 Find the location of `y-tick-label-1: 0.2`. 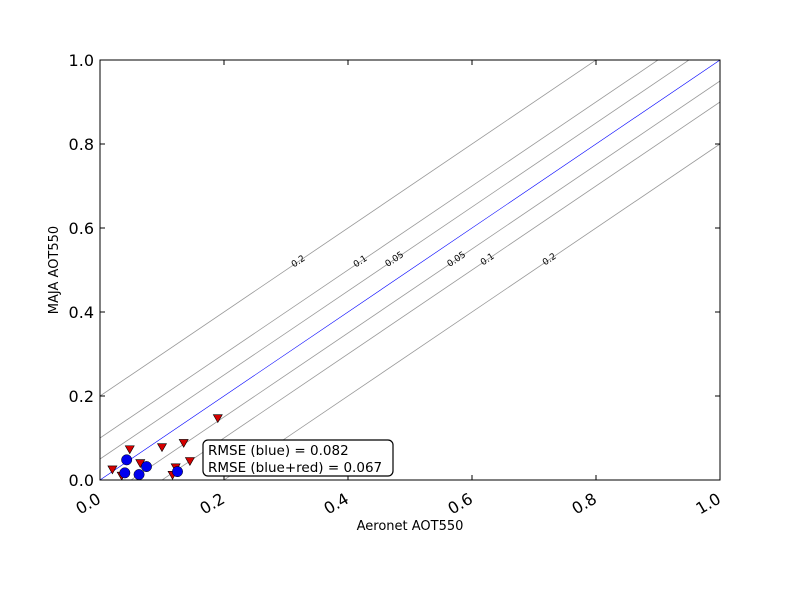

y-tick-label-1: 0.2 is located at coordinates (81, 396).